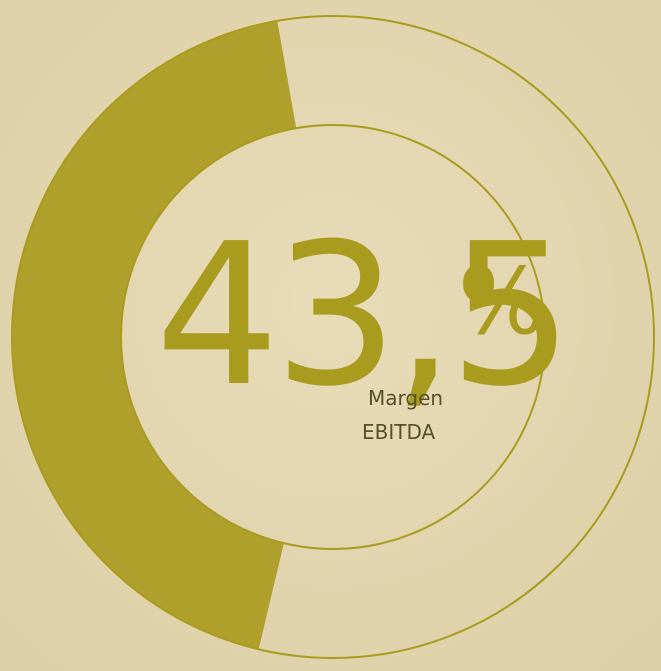 The width and height of the screenshot is (661, 671). Describe the element at coordinates (405, 398) in the screenshot. I see `label-line: Margen` at that location.